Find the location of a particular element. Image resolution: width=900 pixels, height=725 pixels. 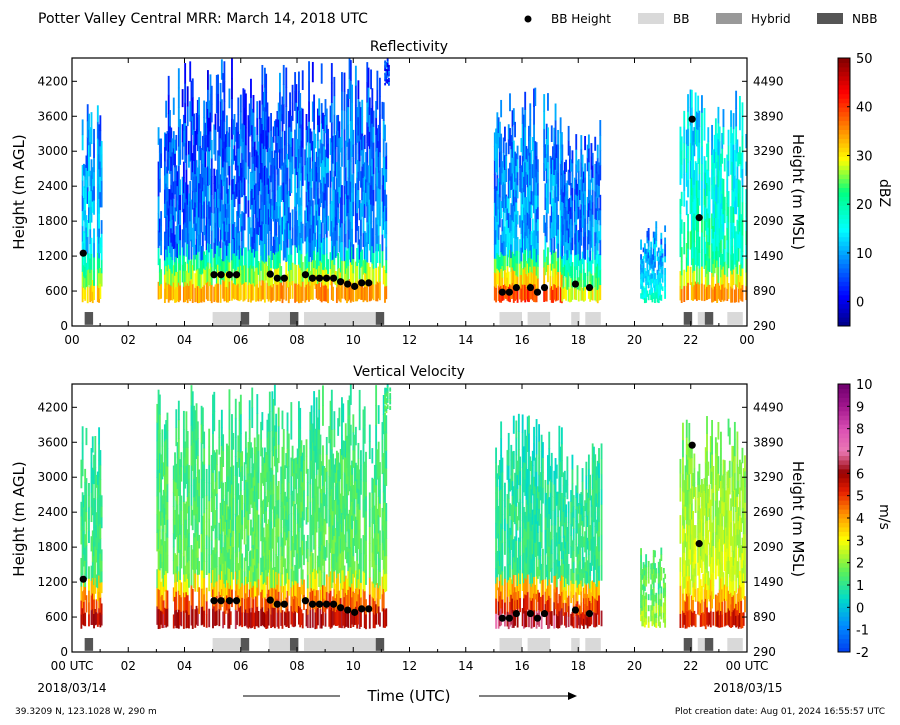

legend-marker-bb-height is located at coordinates (528, 19).